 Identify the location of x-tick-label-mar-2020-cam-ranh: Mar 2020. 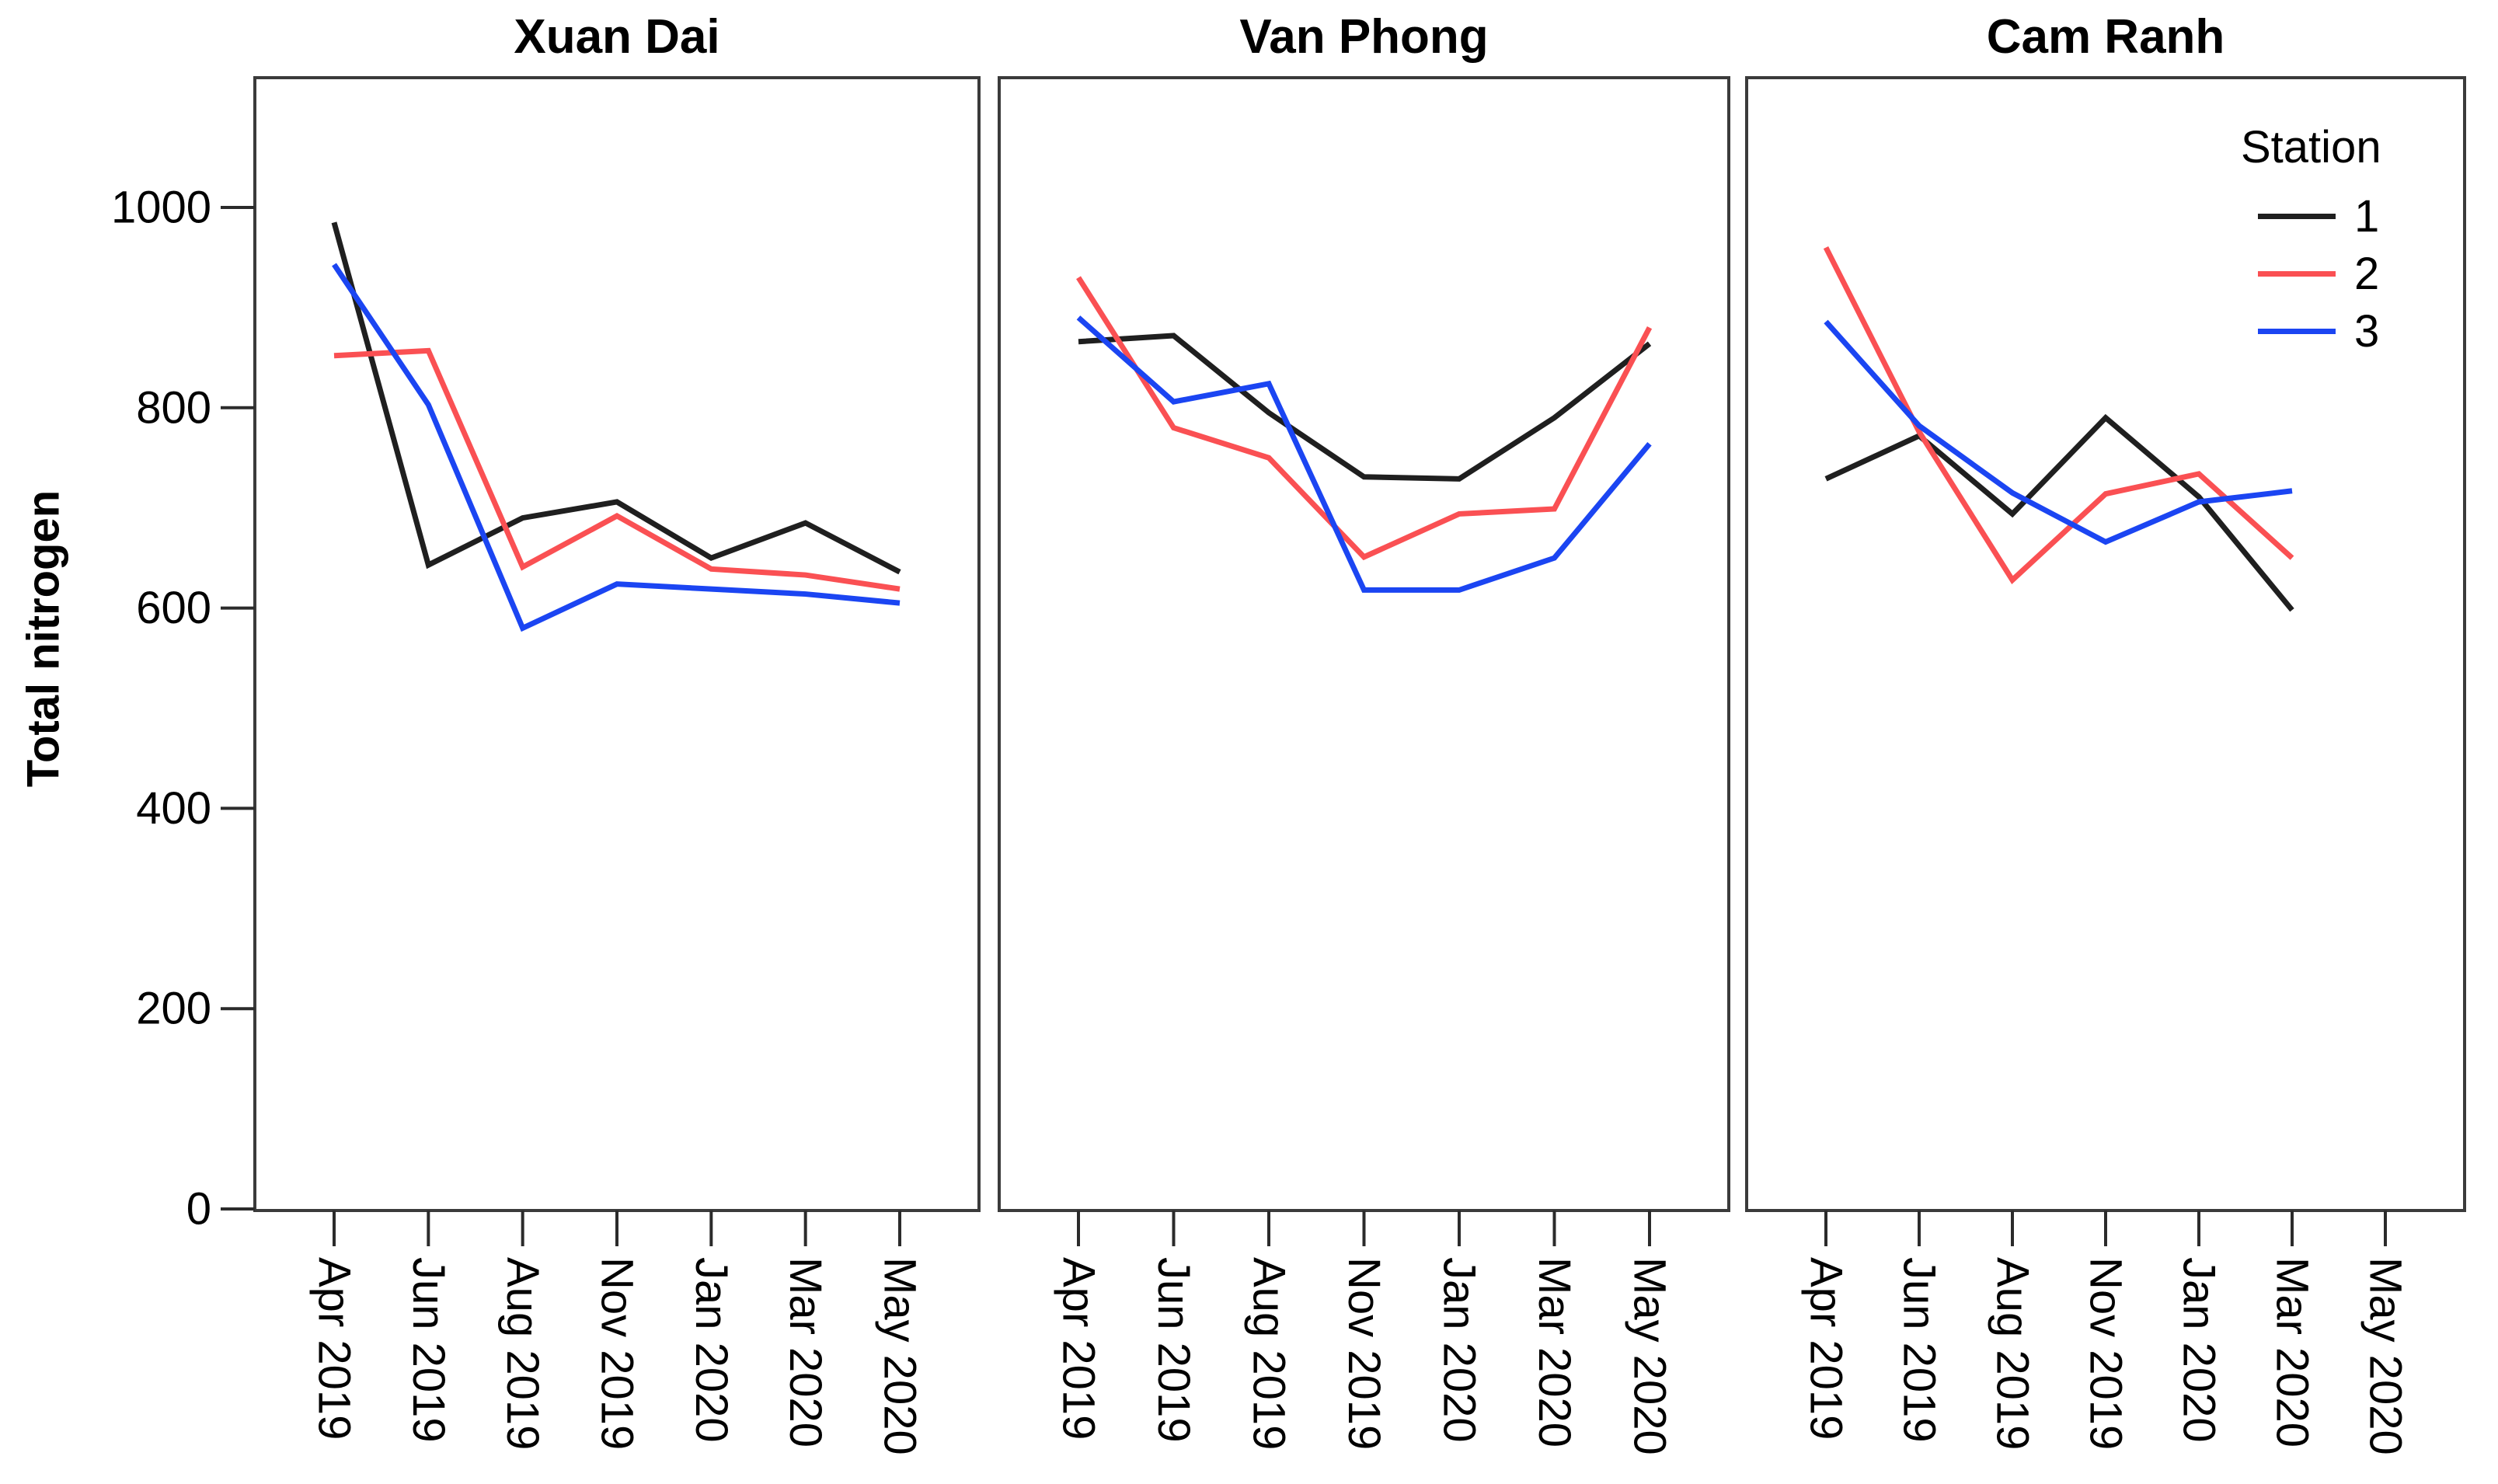
(2292, 1352).